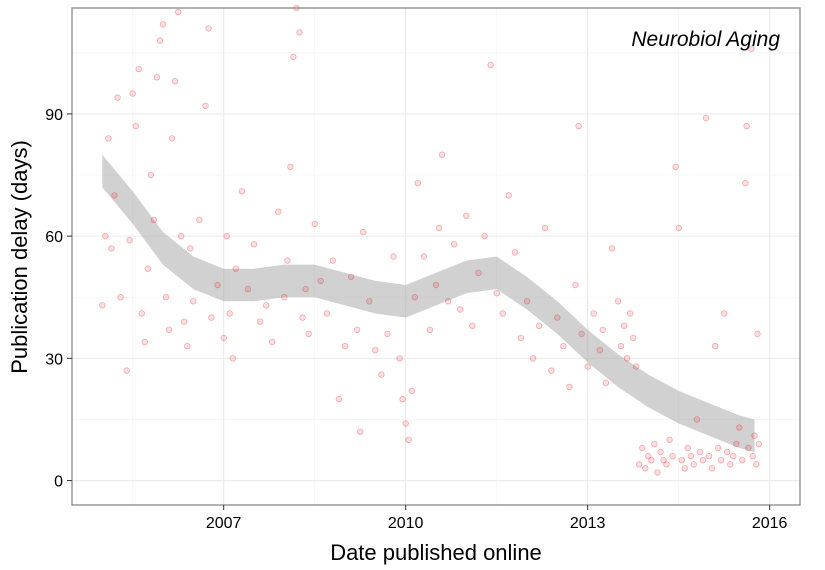 The image size is (825, 570). I want to click on journal-annotation: Neurobiol Aging, so click(705, 39).